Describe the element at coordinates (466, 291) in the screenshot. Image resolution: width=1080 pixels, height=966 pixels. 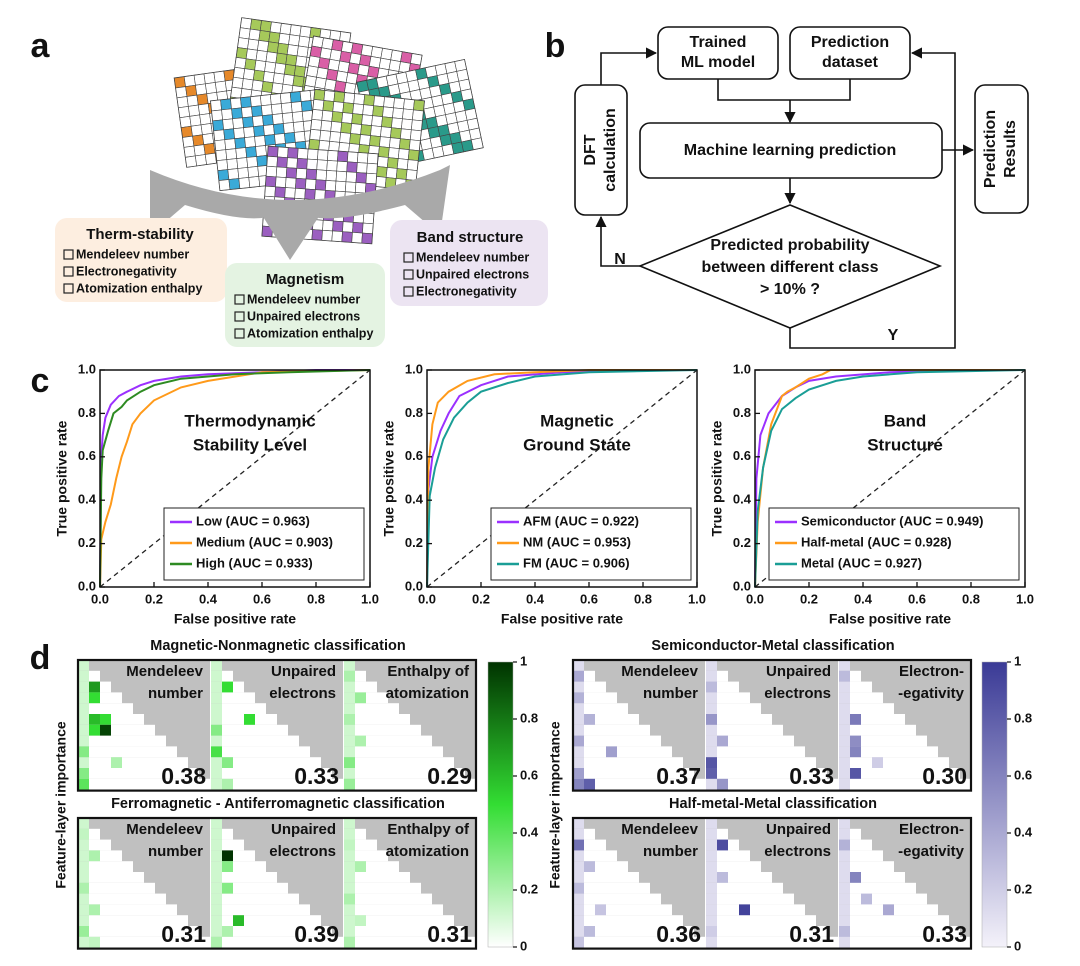
I see `box-item: Electronegativity` at that location.